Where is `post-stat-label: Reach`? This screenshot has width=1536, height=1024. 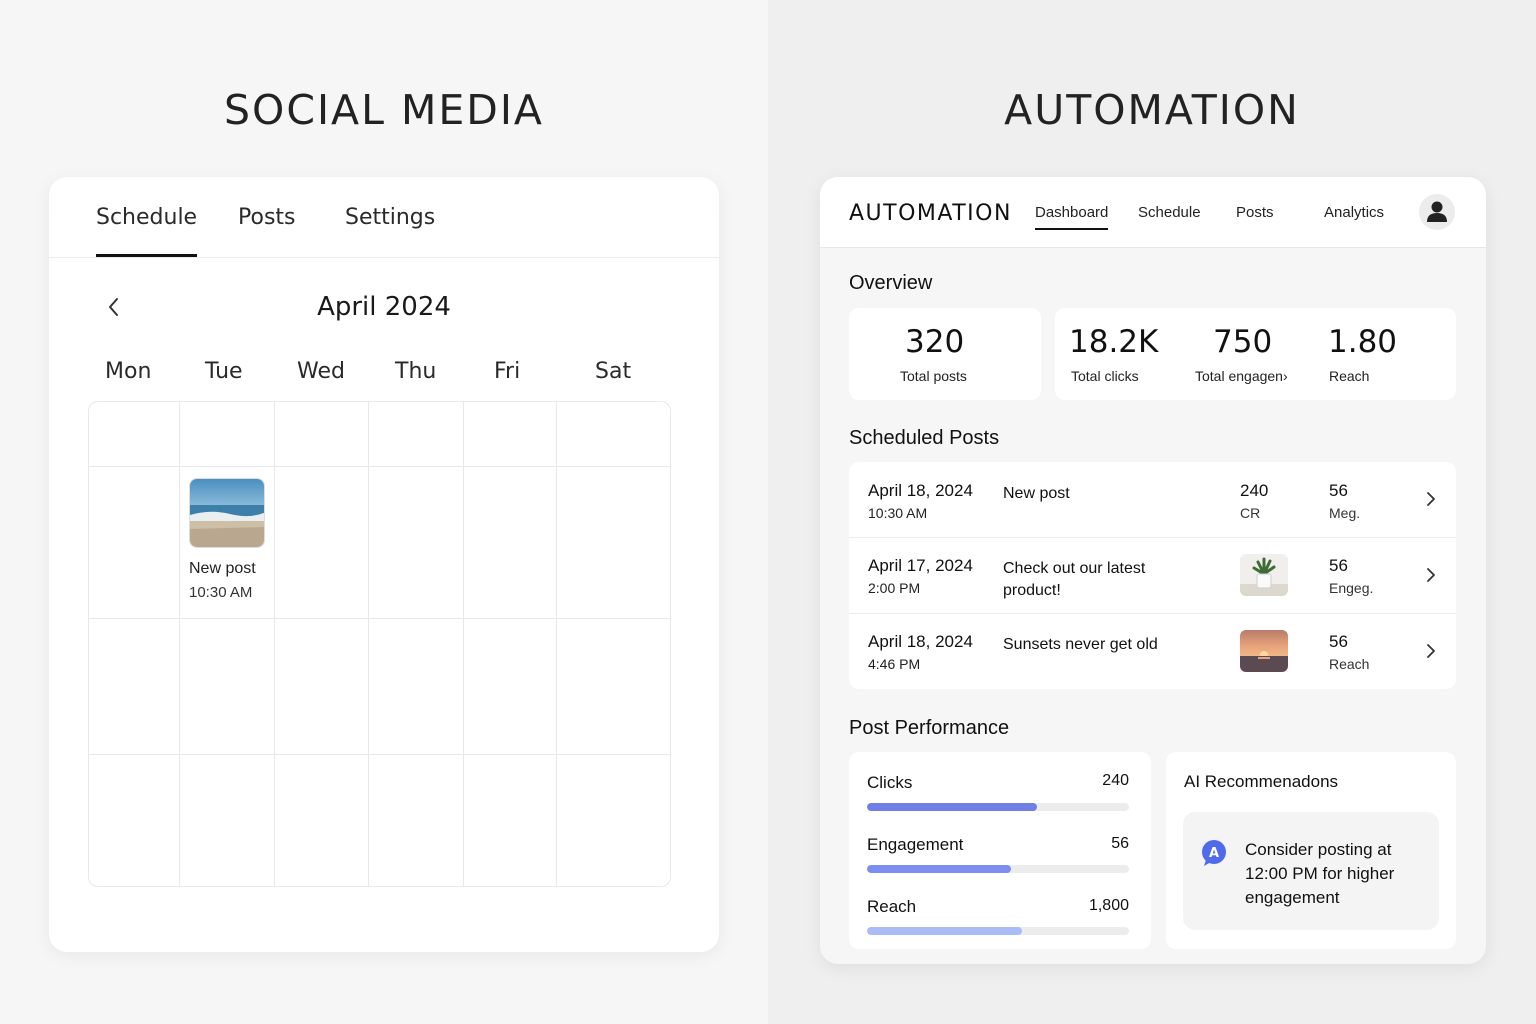
post-stat-label: Reach is located at coordinates (1349, 664).